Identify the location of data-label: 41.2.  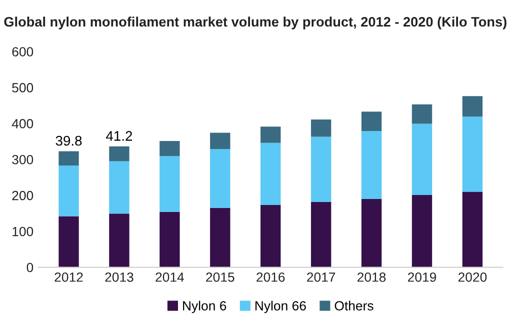
(119, 136).